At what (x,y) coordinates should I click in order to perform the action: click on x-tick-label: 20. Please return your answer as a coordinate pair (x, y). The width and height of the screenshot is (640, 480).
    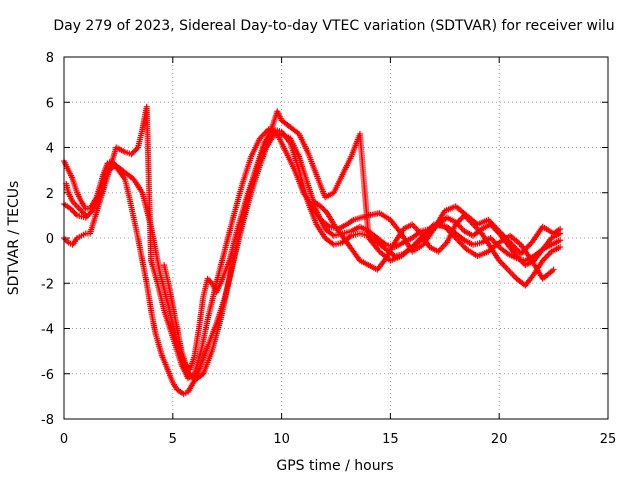
    Looking at the image, I should click on (499, 439).